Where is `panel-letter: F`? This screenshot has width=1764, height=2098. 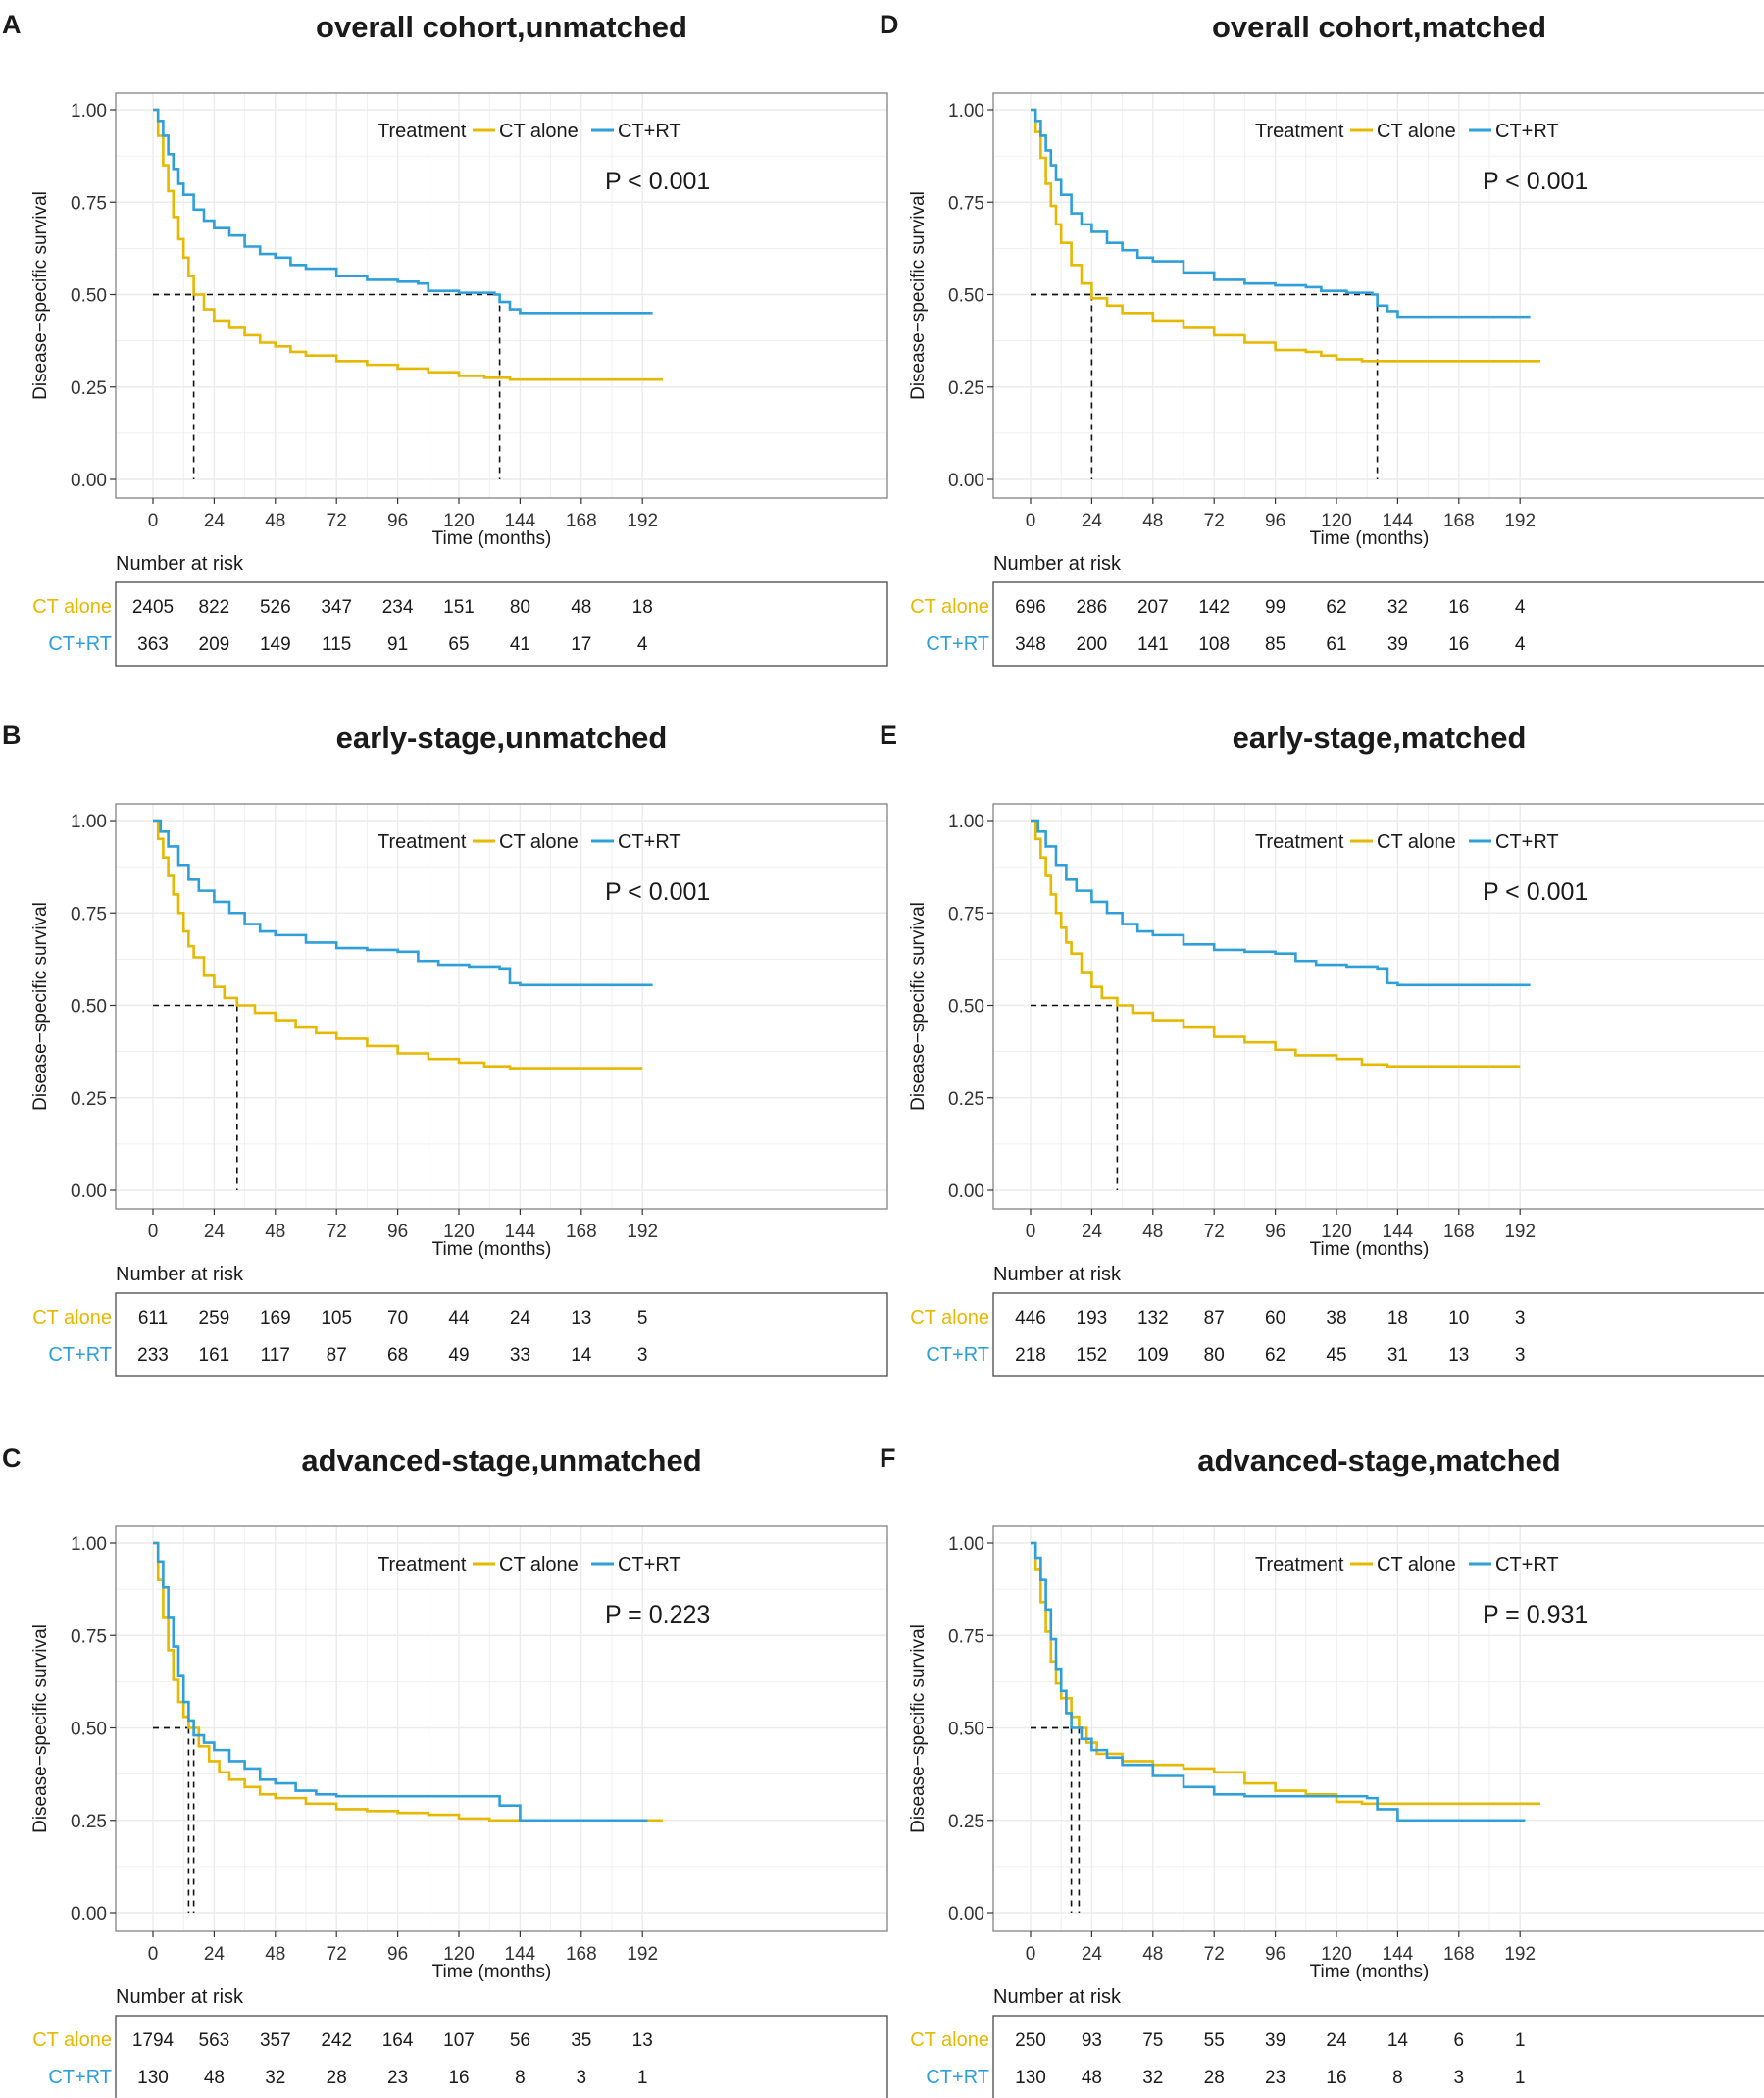
panel-letter: F is located at coordinates (888, 1458).